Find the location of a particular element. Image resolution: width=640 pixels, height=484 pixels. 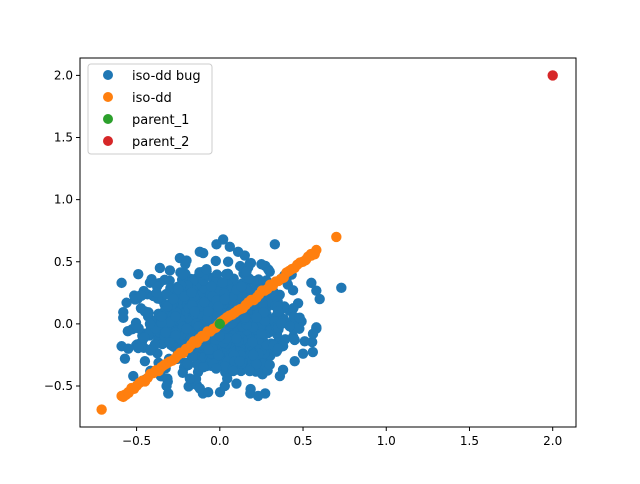

legend-label: iso-dd is located at coordinates (152, 98).